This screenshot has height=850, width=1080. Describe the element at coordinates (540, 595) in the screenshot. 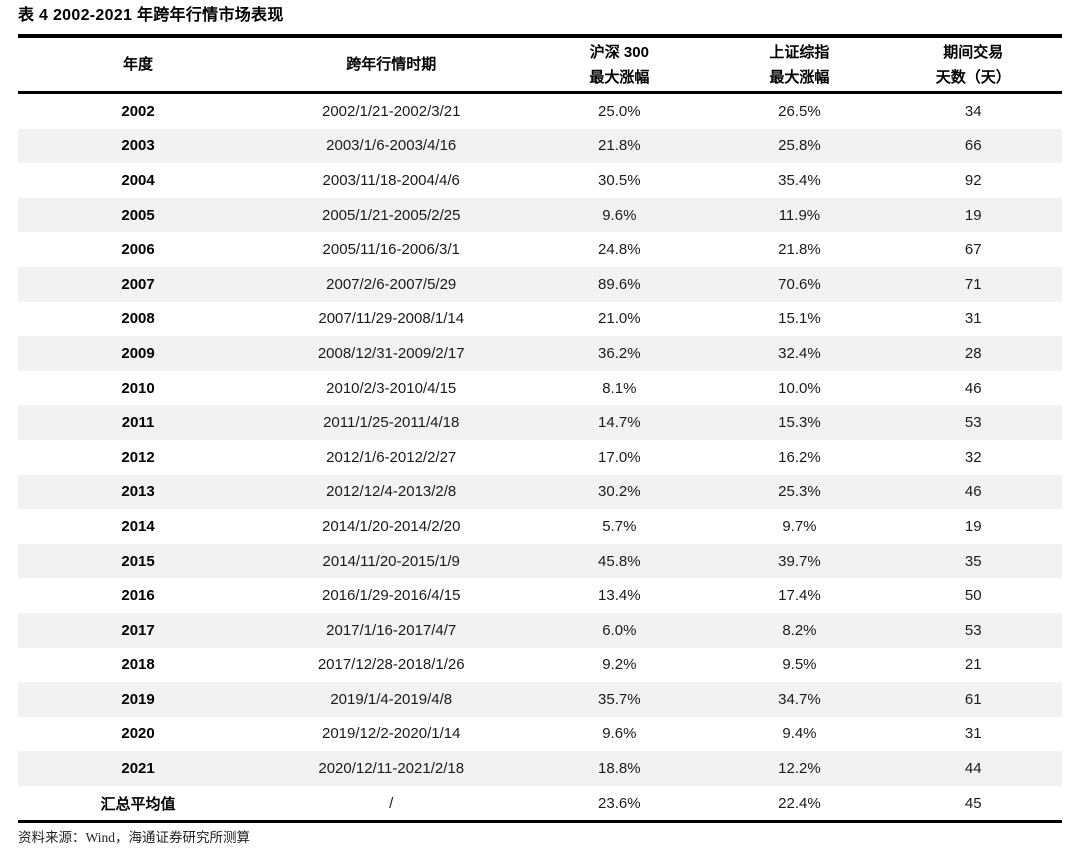

I see `table-row: 2016 2016/1/29-2016/4/15 13.4% 17.4% 50` at that location.